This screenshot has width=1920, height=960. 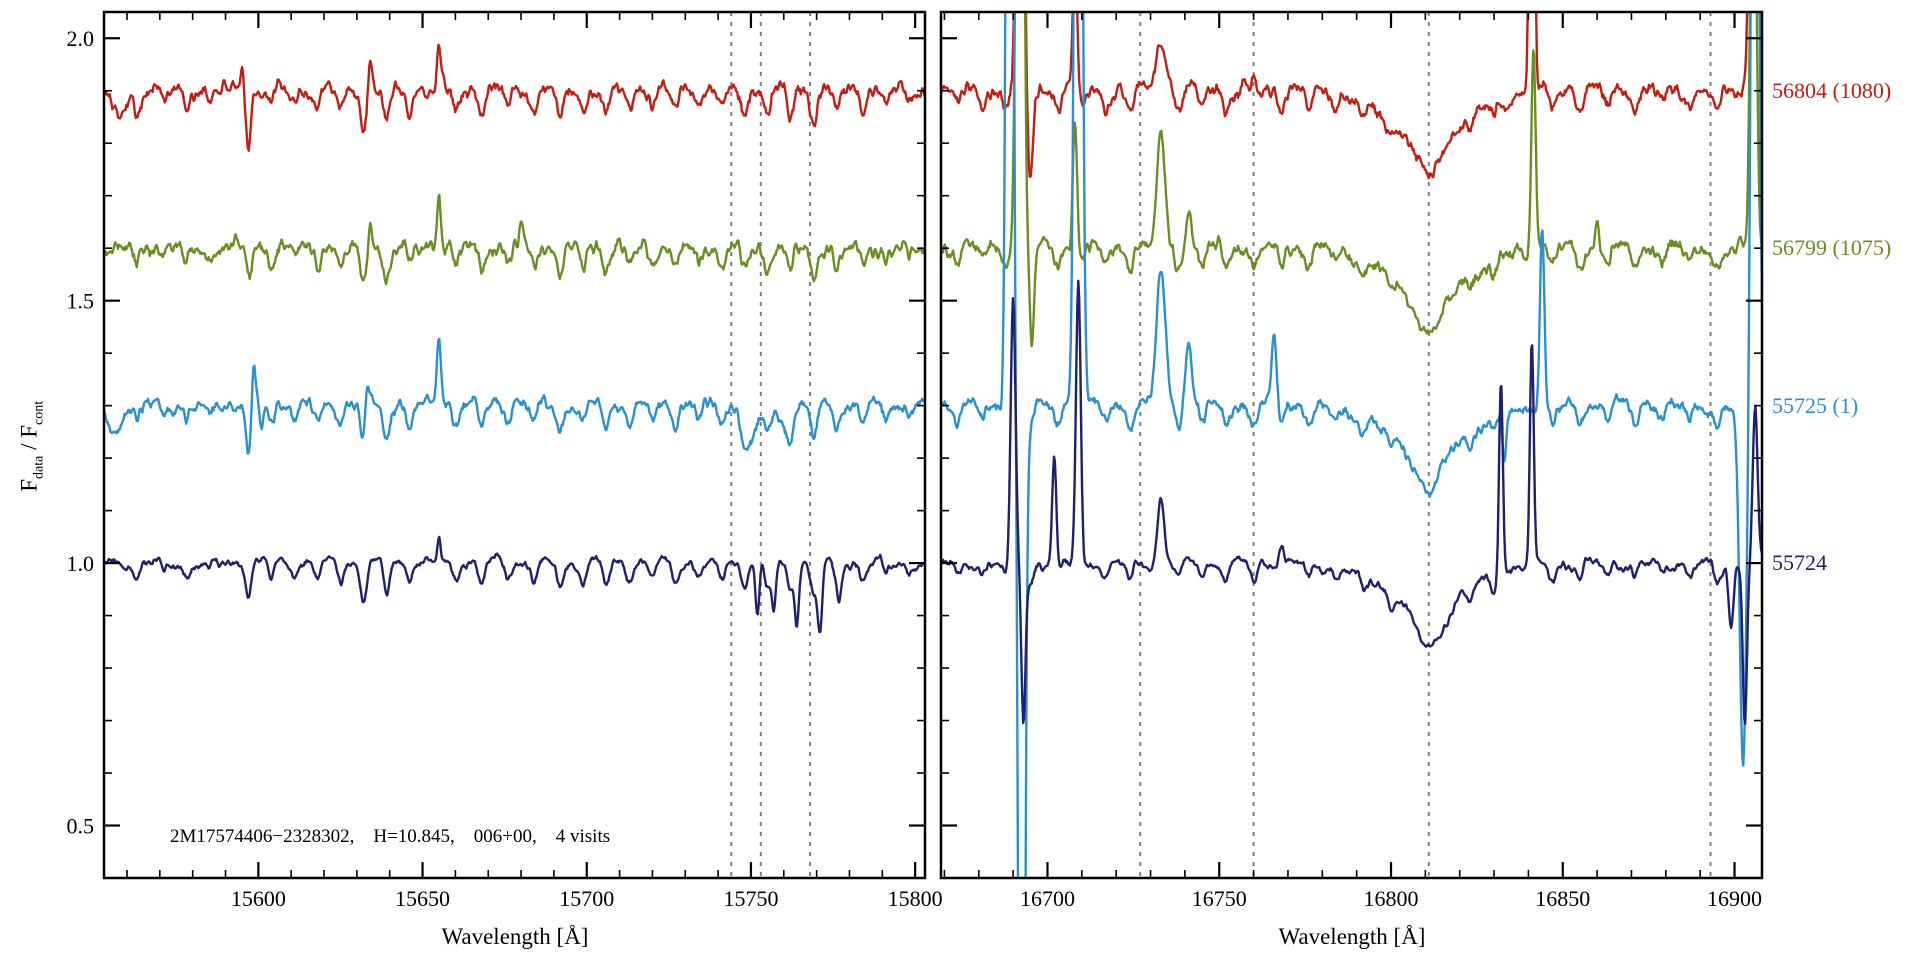 What do you see at coordinates (1832, 90) in the screenshot?
I see `series-label-56804: 56804 (1080)` at bounding box center [1832, 90].